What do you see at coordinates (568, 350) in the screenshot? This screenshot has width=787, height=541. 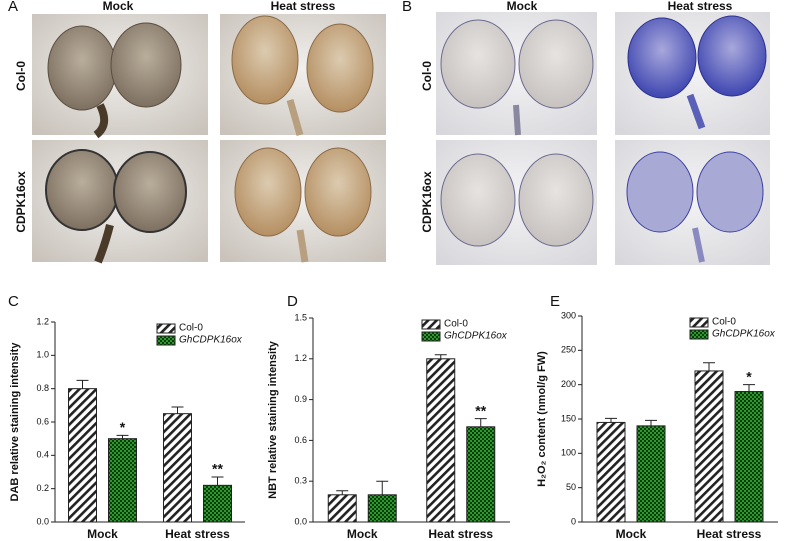 I see `y-tick-label: 250` at bounding box center [568, 350].